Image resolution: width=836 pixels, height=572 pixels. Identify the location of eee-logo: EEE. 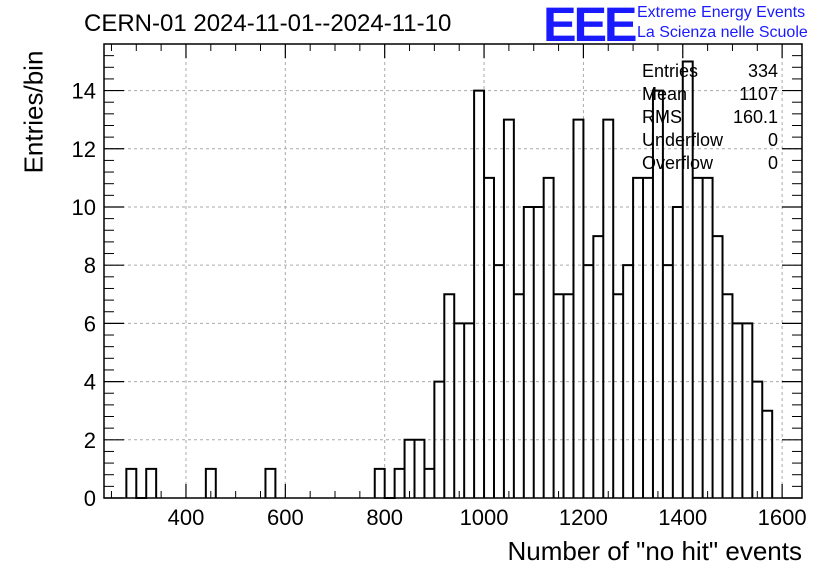
(590, 26).